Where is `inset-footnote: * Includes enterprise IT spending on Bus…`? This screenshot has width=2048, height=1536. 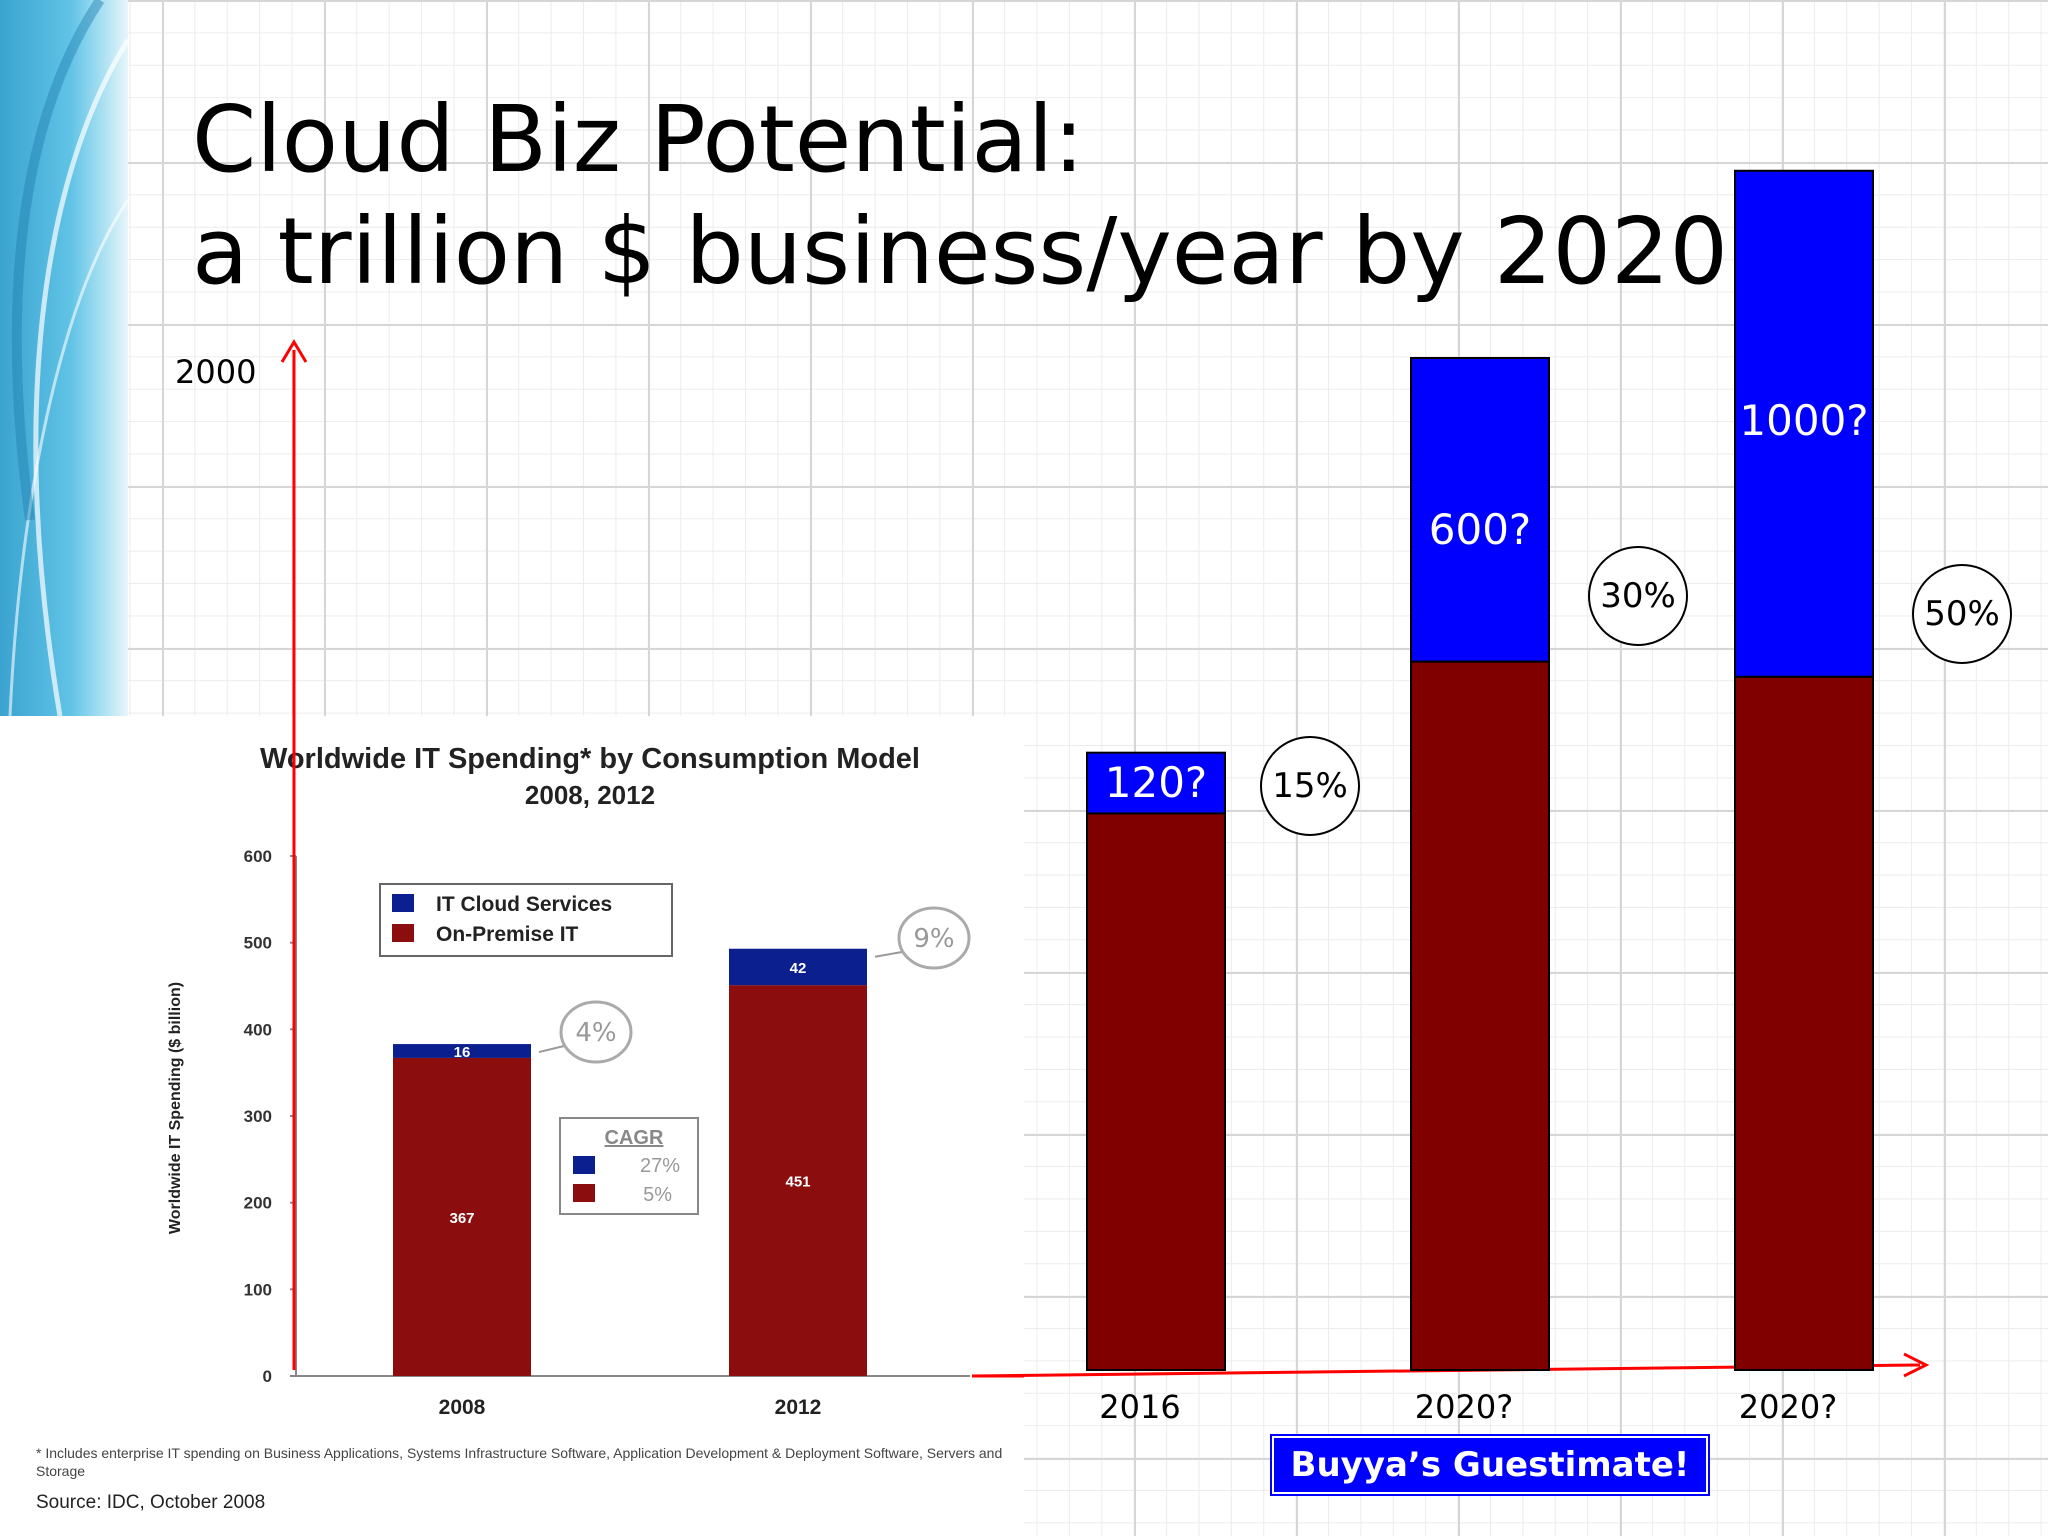
inset-footnote: * Includes enterprise IT spending on Bus… is located at coordinates (519, 1462).